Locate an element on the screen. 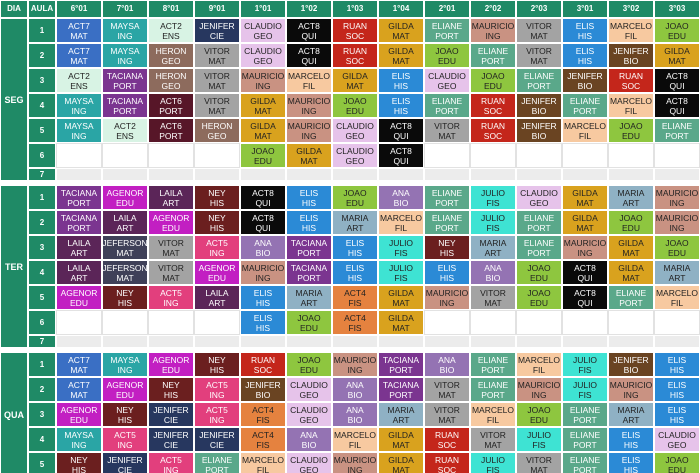 This screenshot has height=473, width=700. class-slot: JOAO EDU is located at coordinates (539, 272).